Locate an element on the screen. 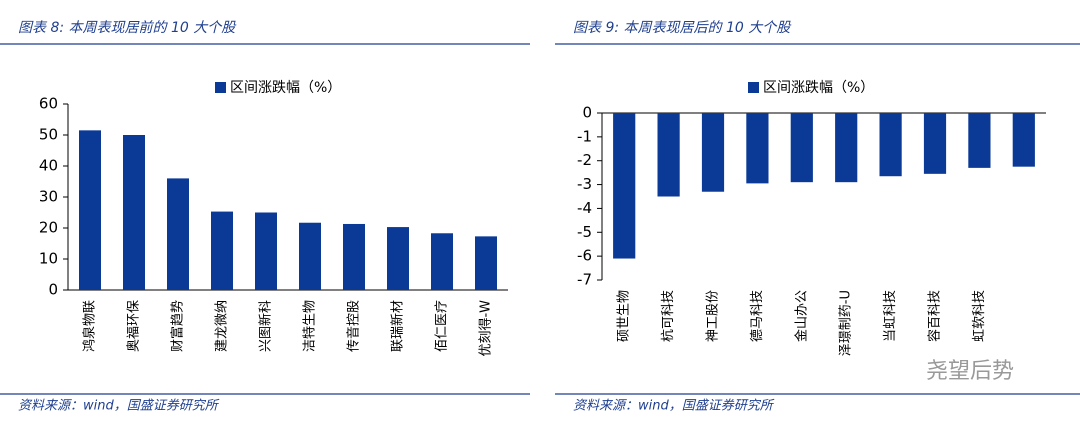  y-tick-label: -1 is located at coordinates (584, 136).